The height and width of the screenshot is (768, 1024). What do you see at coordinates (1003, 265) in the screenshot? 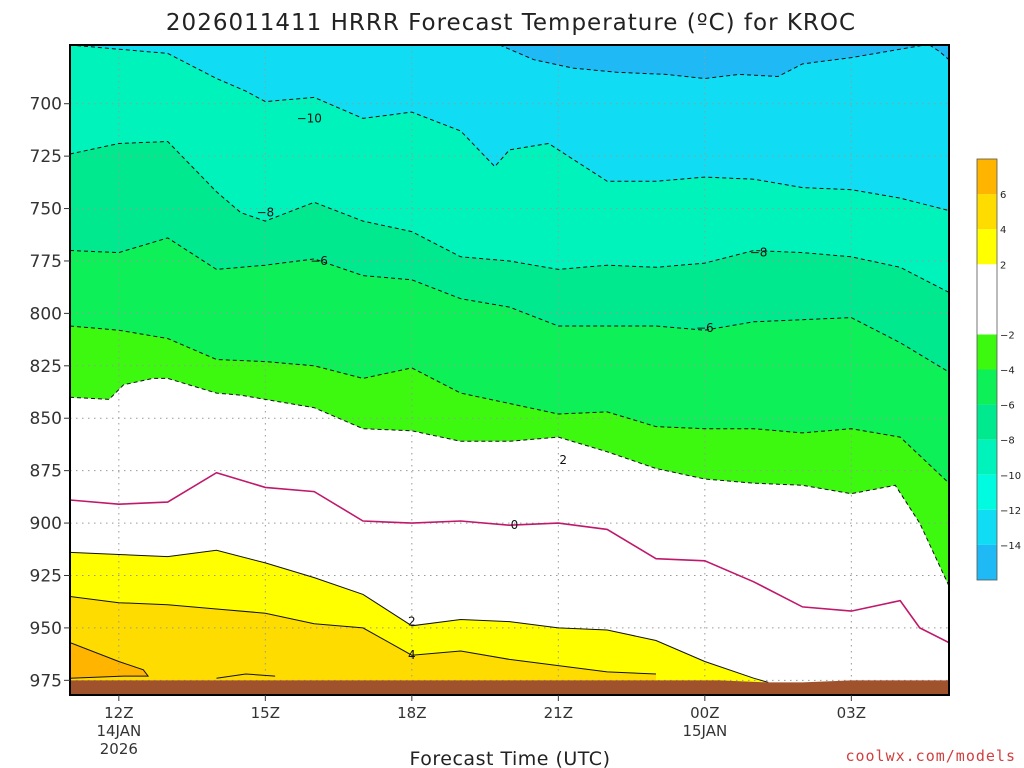
I see `colorbar-tick-label: 2` at bounding box center [1003, 265].